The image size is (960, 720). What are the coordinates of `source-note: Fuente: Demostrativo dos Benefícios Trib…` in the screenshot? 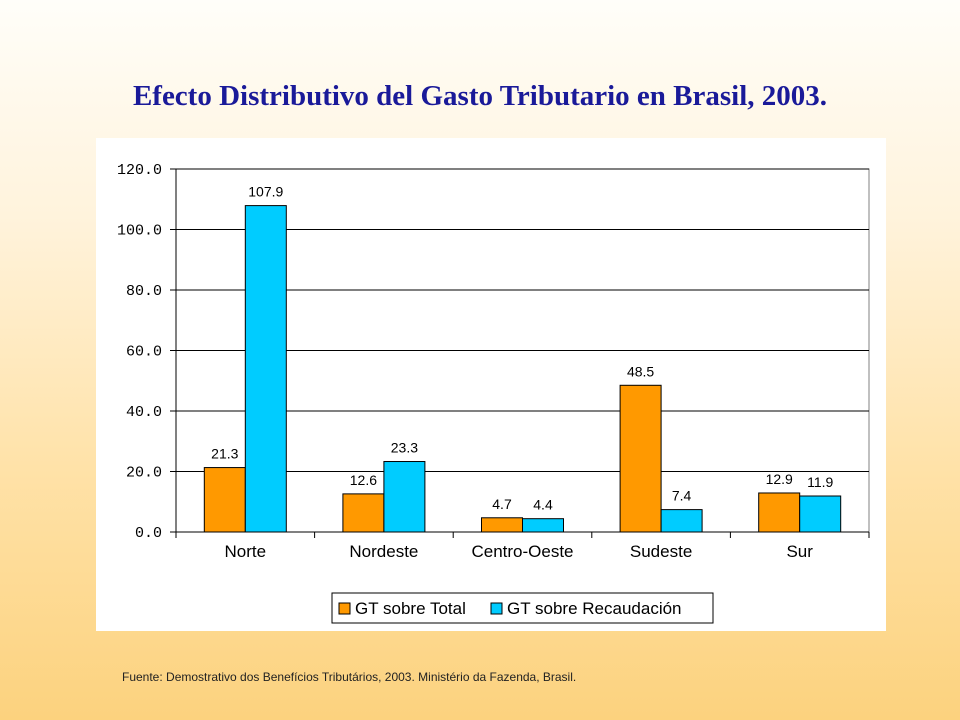 It's located at (349, 677).